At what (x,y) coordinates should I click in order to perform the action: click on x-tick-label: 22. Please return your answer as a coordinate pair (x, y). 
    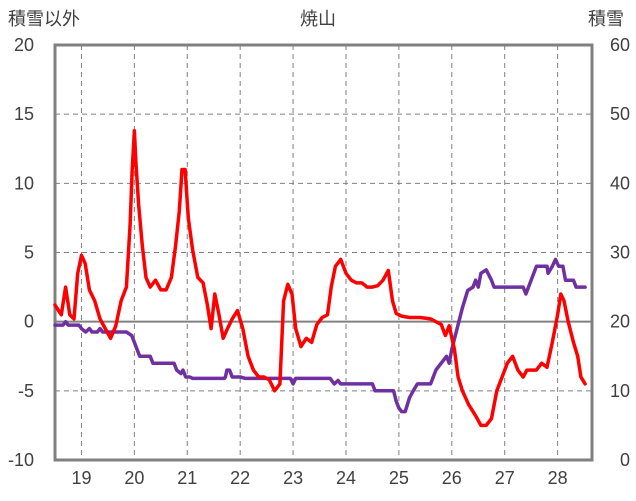
    Looking at the image, I should click on (240, 478).